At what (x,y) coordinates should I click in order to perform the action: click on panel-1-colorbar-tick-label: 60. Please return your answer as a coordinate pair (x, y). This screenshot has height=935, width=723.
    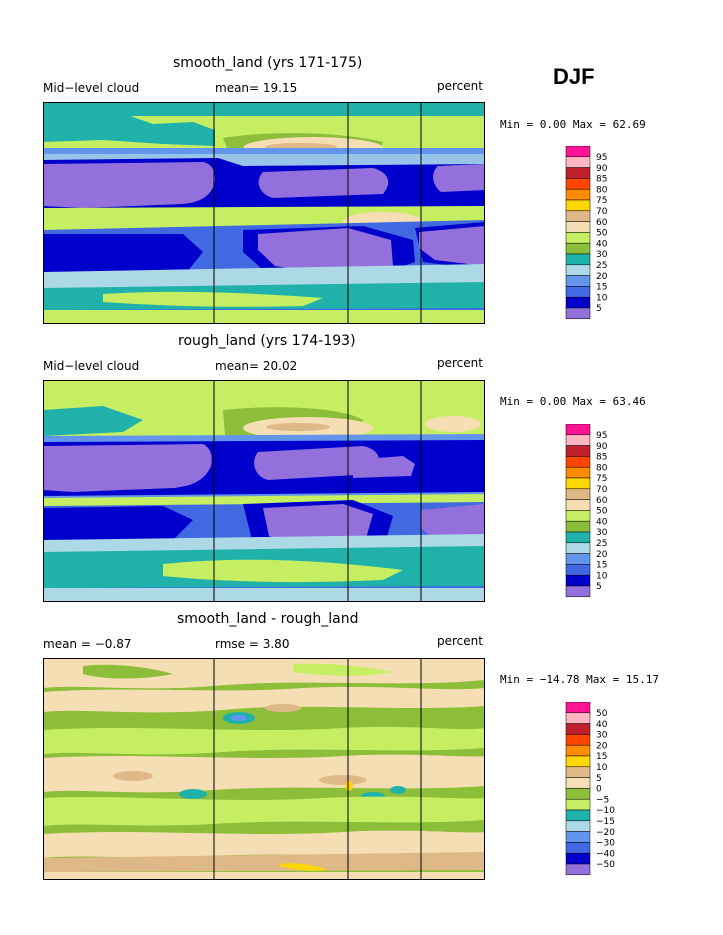
    Looking at the image, I should click on (602, 223).